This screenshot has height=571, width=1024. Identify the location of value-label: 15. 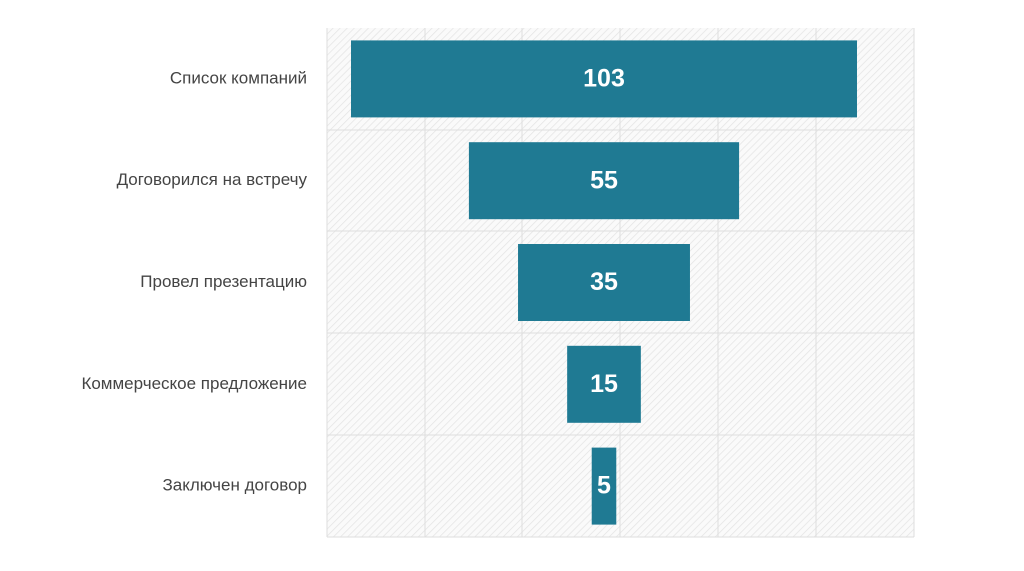
(604, 384).